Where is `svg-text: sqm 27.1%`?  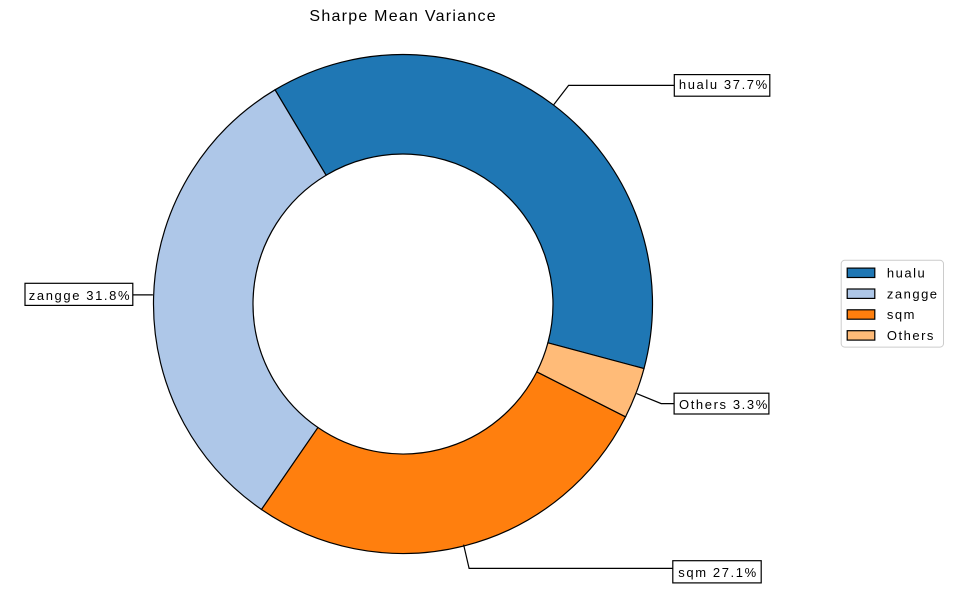
svg-text: sqm 27.1% is located at coordinates (717, 572).